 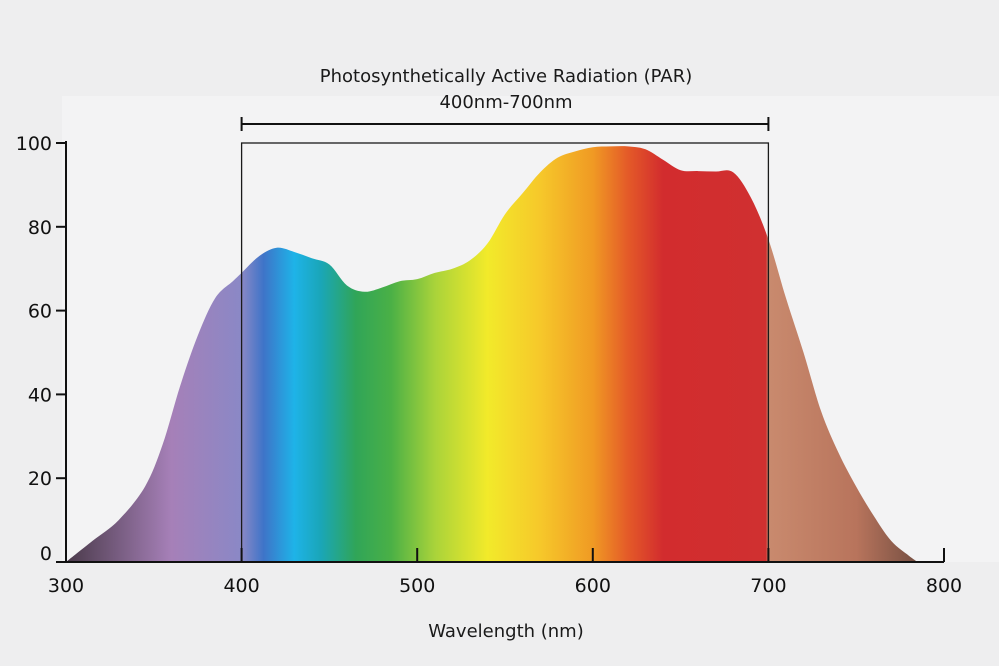 What do you see at coordinates (417, 586) in the screenshot?
I see `x-tick-label: 500` at bounding box center [417, 586].